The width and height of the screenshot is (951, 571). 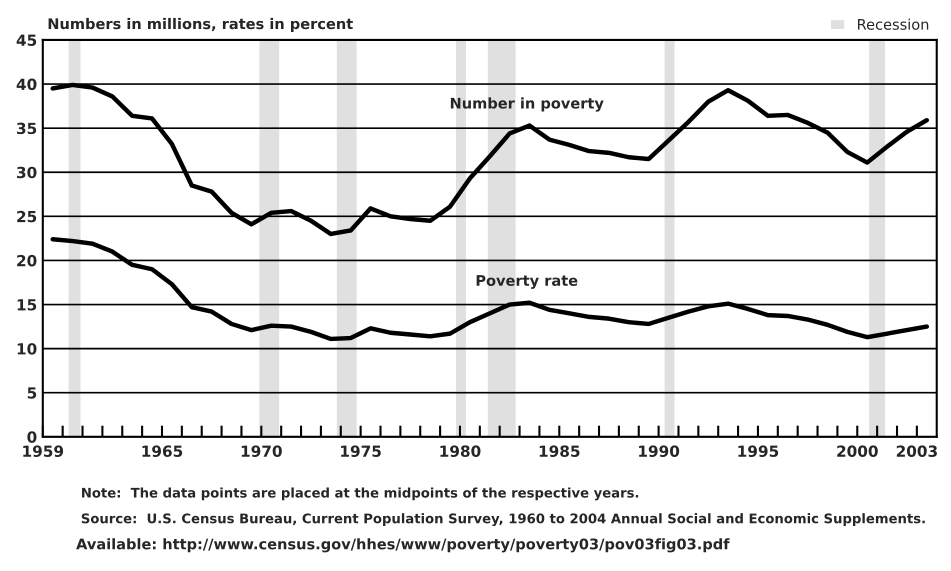 What do you see at coordinates (361, 451) in the screenshot?
I see `x-tick-label: 1975` at bounding box center [361, 451].